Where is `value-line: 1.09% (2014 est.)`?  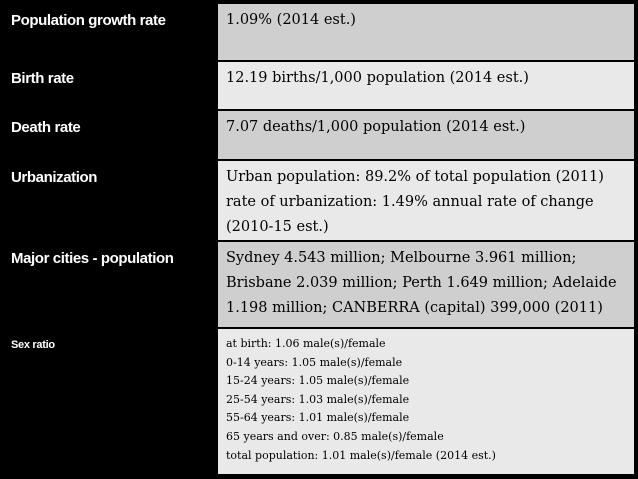 value-line: 1.09% (2014 est.) is located at coordinates (291, 20).